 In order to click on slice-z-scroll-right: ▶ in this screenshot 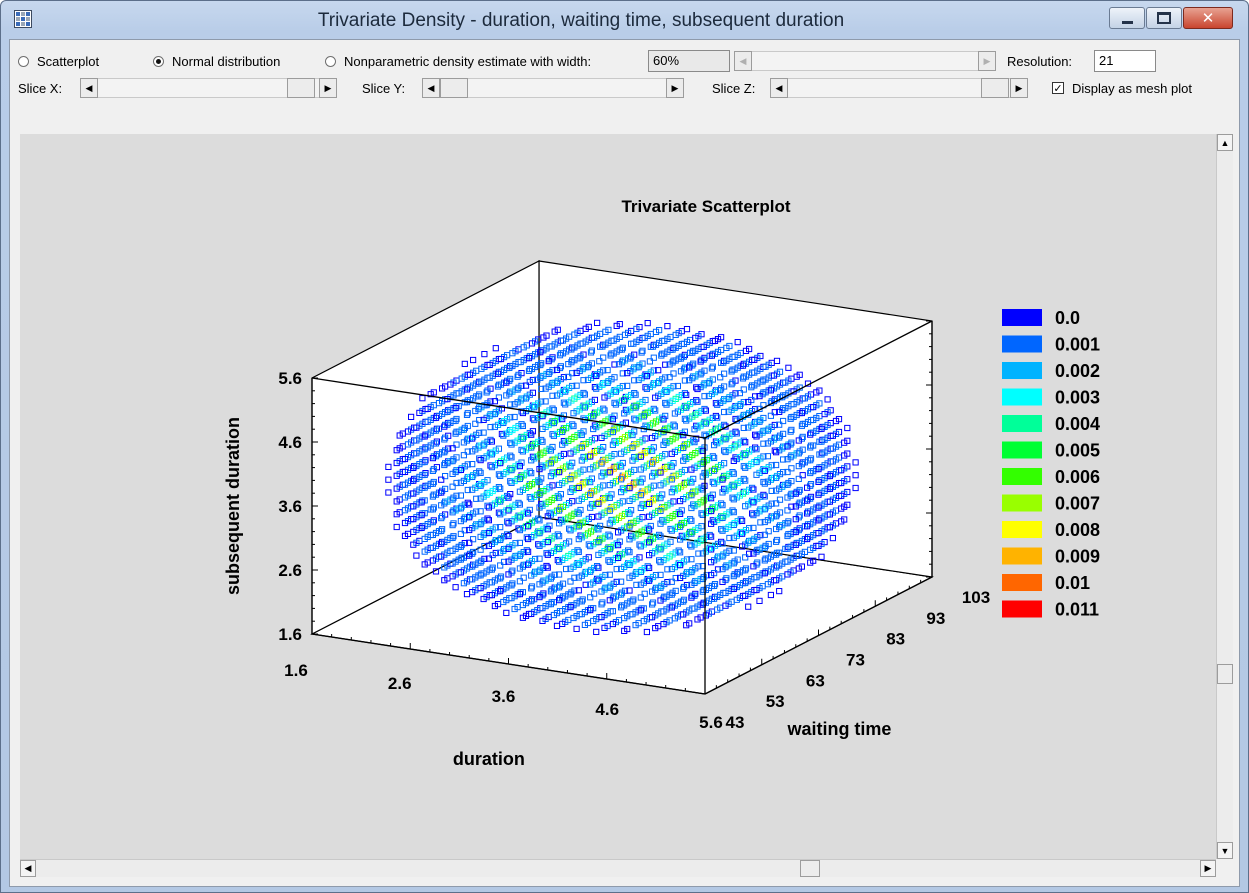, I will do `click(1019, 88)`.